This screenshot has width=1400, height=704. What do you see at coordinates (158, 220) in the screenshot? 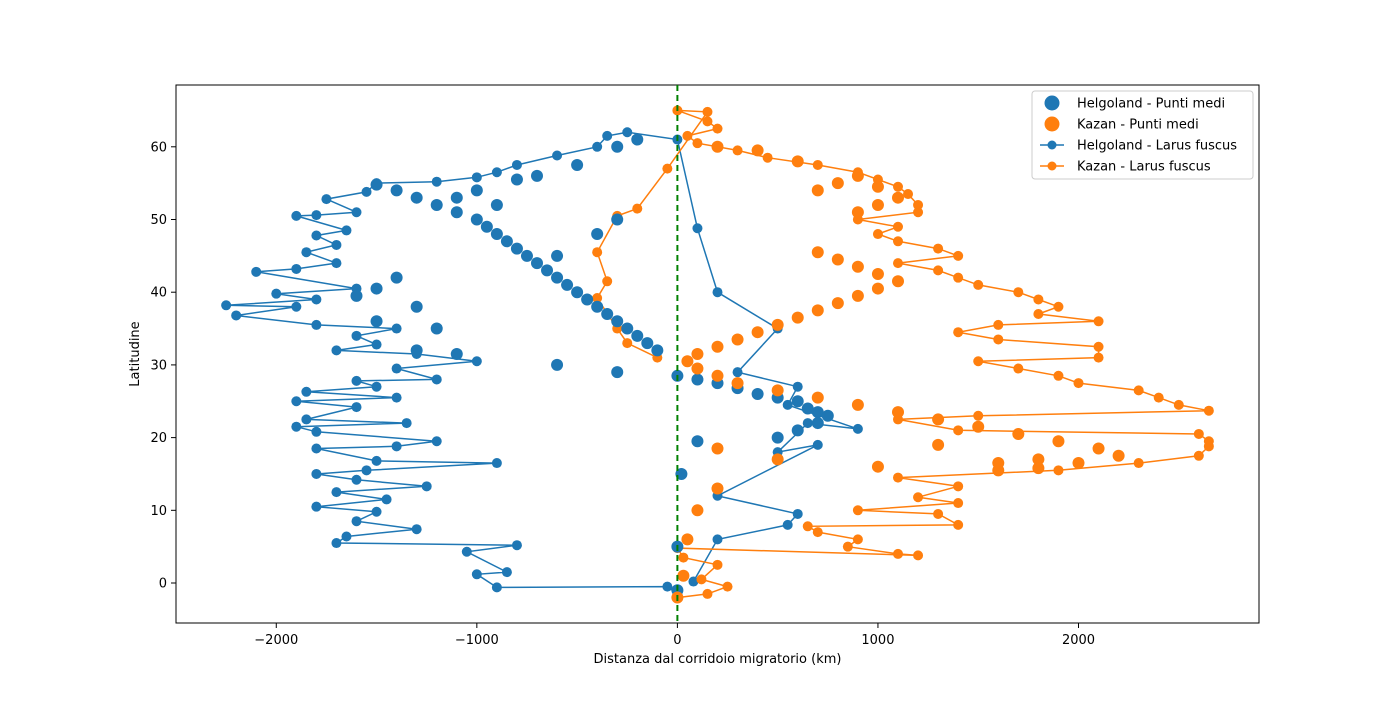
I see `y-tick-label: 50` at bounding box center [158, 220].